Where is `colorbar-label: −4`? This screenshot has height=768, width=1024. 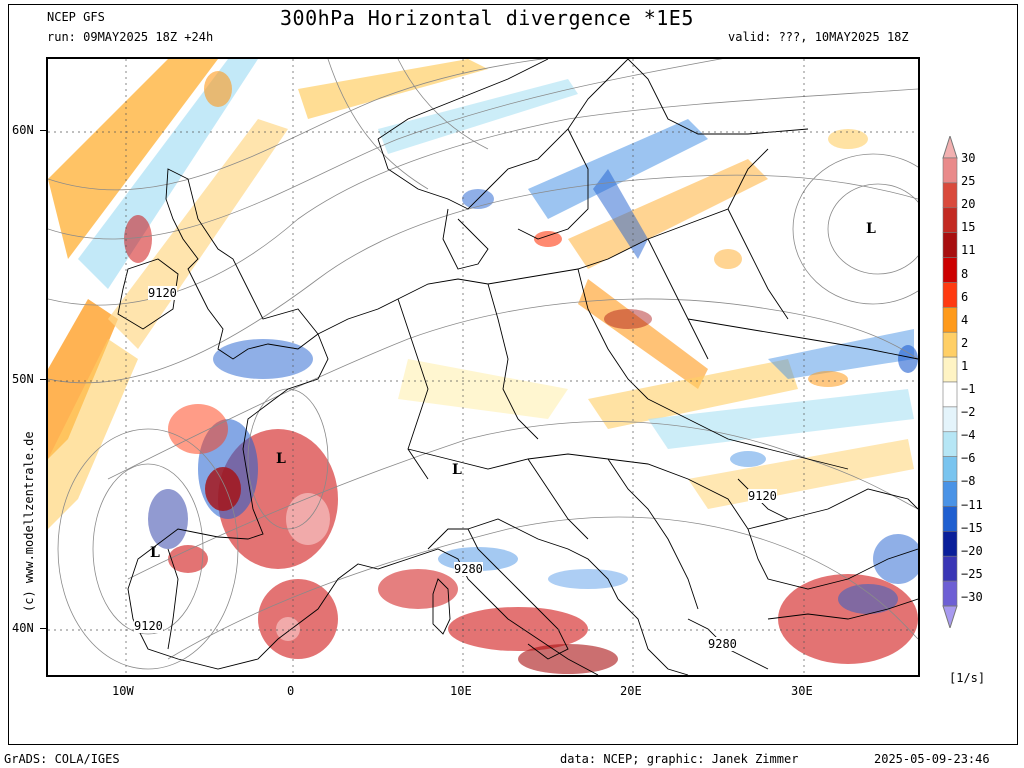
colorbar-label: −4 is located at coordinates (968, 435).